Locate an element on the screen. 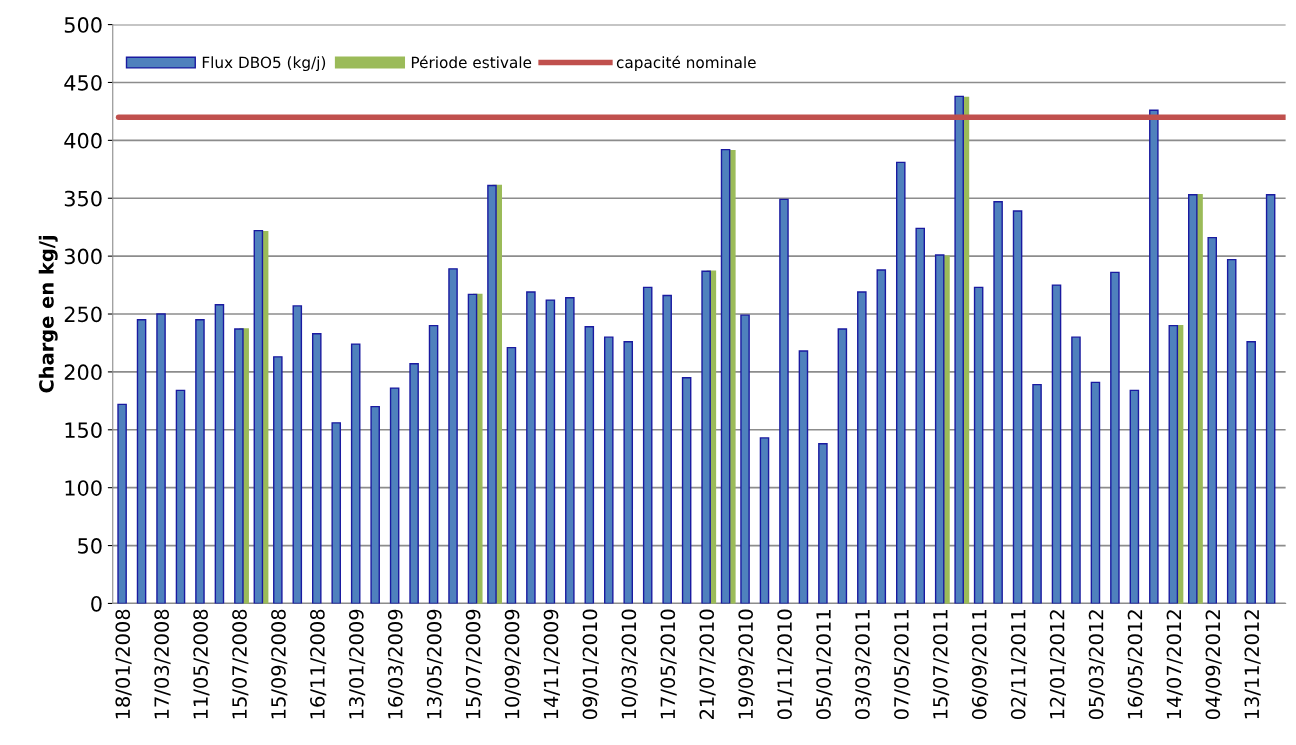 The width and height of the screenshot is (1296, 745). x-tick-label: 15/09/2008 is located at coordinates (279, 664).